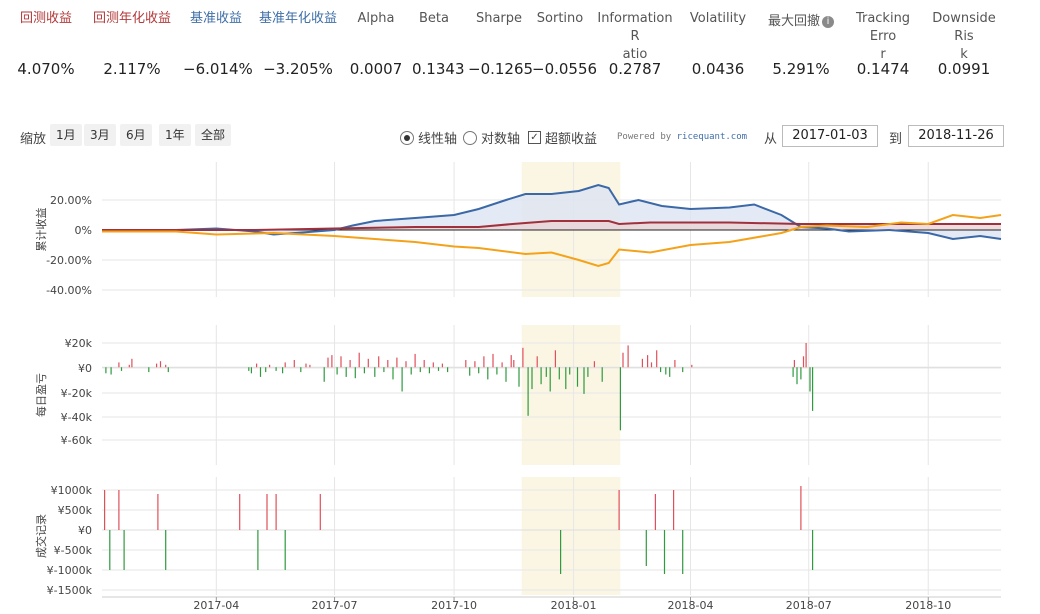 The width and height of the screenshot is (1040, 614). Describe the element at coordinates (499, 18) in the screenshot. I see `metric-label: Sharpe` at that location.